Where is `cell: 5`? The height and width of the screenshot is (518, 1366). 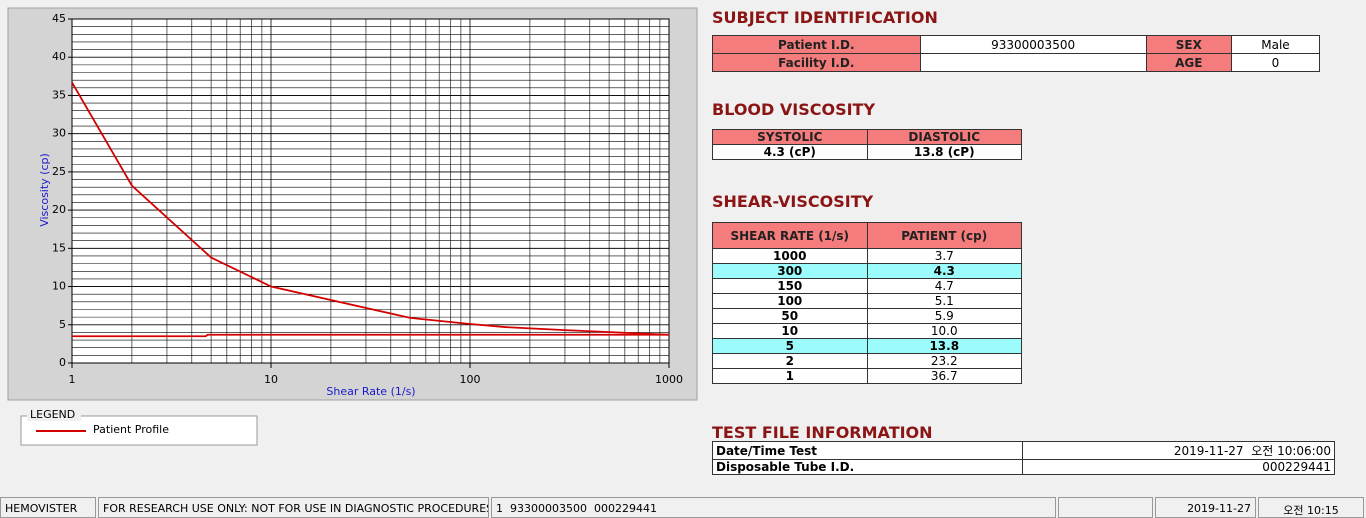
cell: 5 is located at coordinates (790, 346).